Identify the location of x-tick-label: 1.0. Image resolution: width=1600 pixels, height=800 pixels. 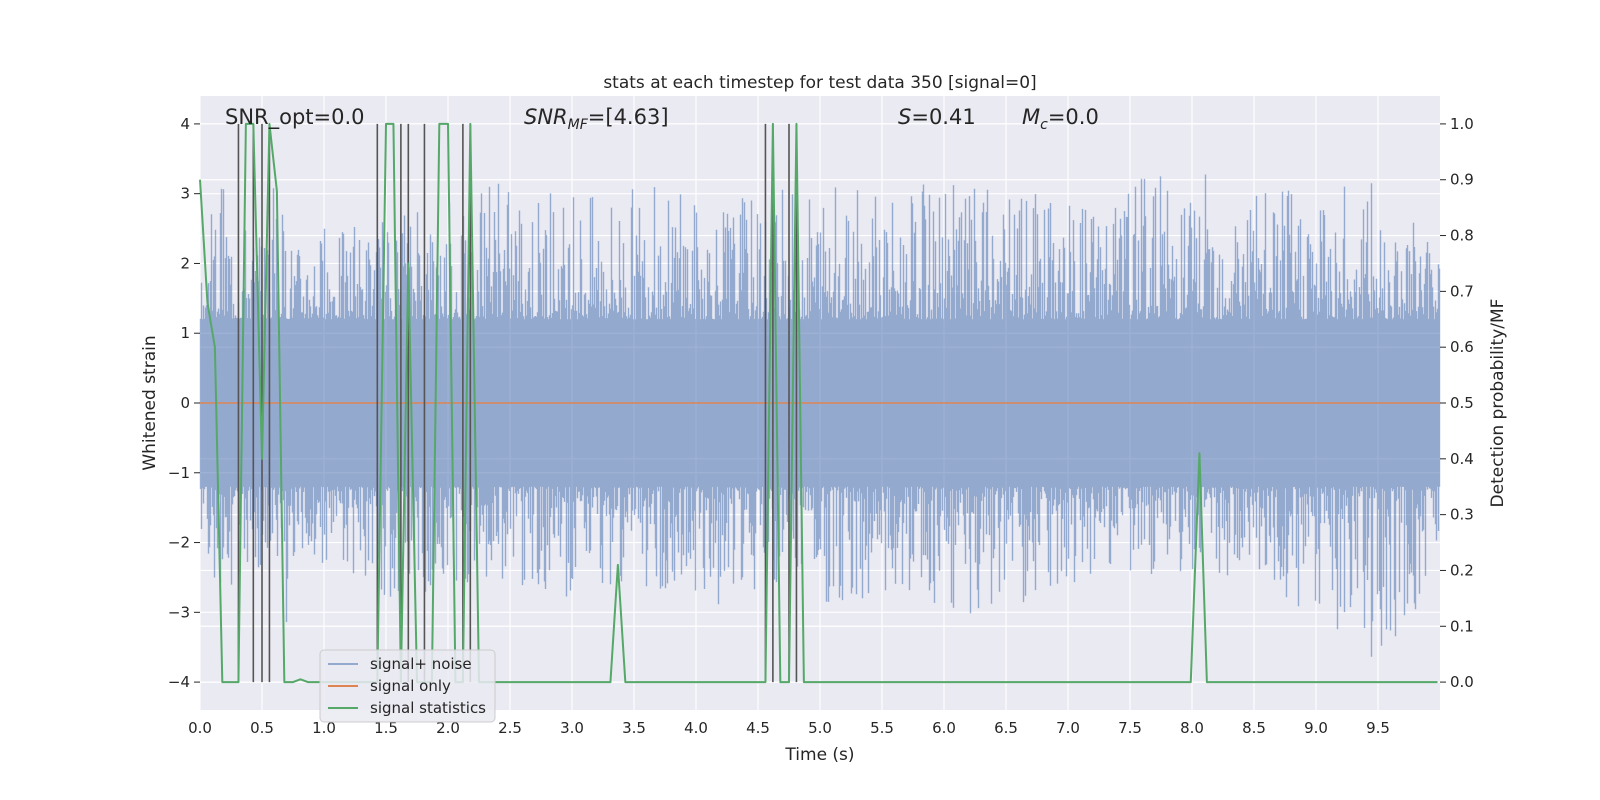
(324, 728).